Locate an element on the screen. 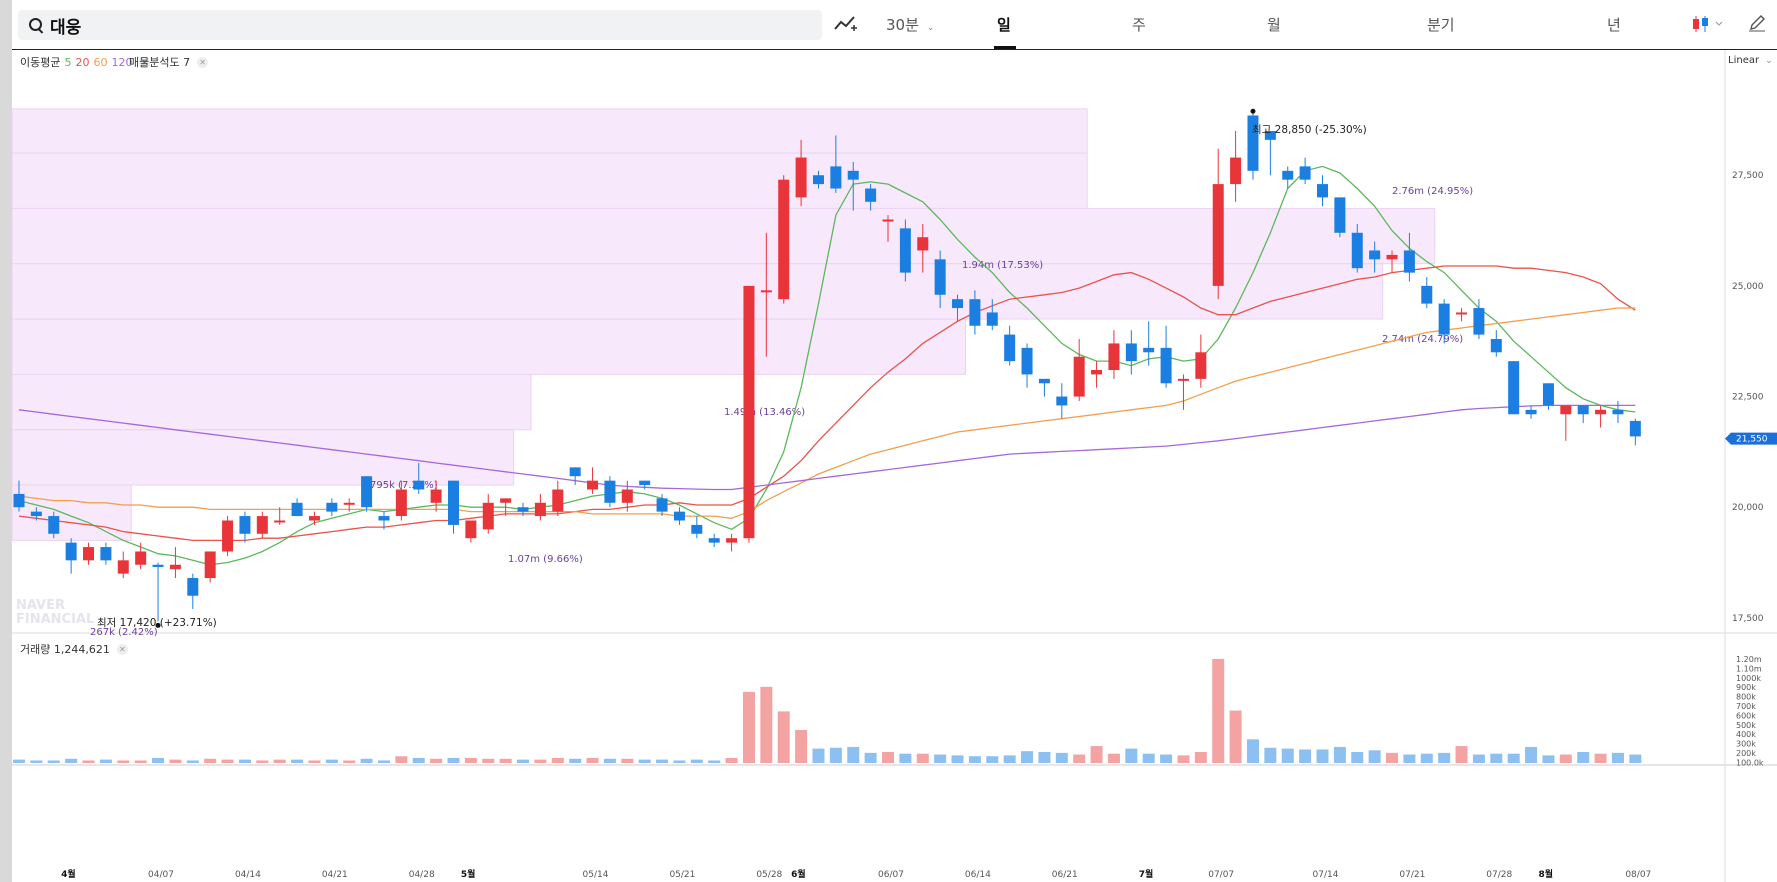 The width and height of the screenshot is (1777, 882). x-axis-label: 4월 is located at coordinates (68, 874).